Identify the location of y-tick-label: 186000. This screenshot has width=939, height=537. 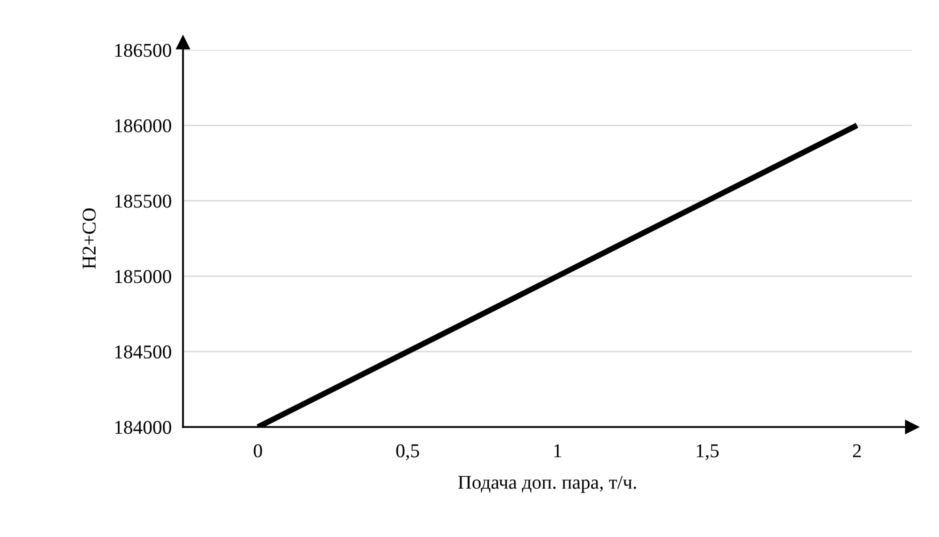
(143, 125).